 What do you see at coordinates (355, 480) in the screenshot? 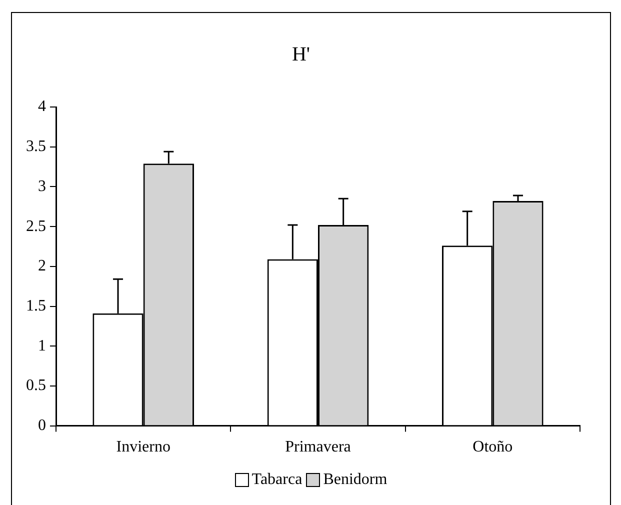
I see `legend-label: Benidorm` at bounding box center [355, 480].